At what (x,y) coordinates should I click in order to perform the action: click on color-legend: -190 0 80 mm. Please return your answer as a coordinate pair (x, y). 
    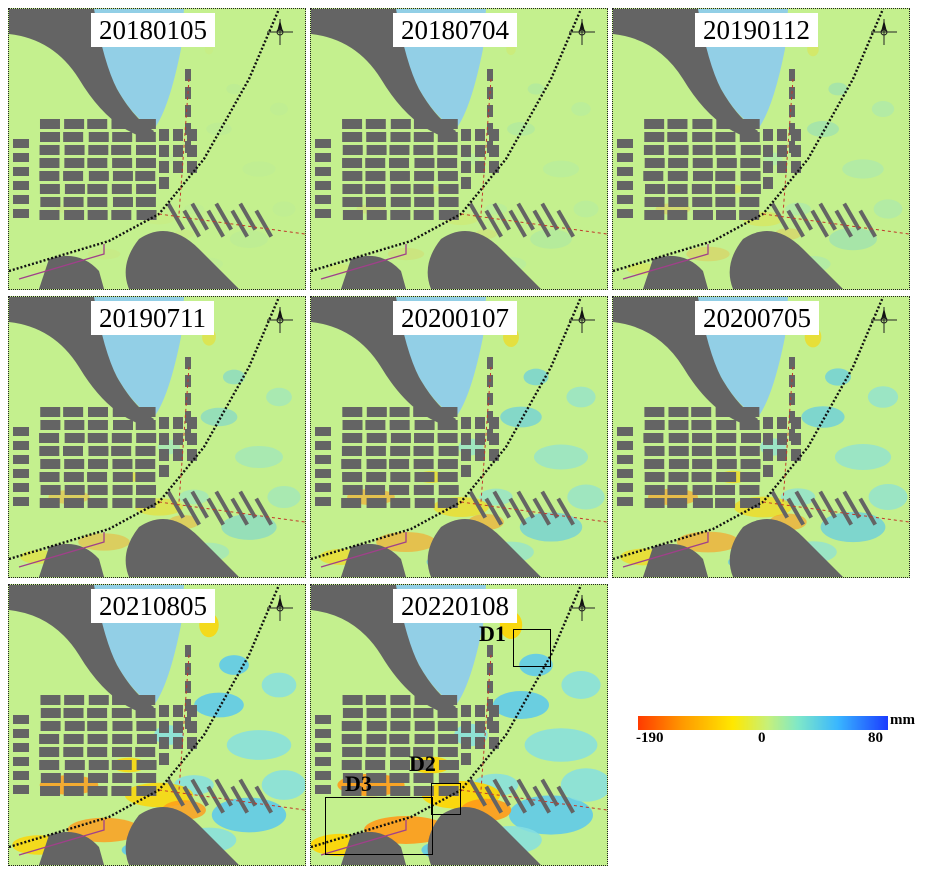
    Looking at the image, I should click on (775, 734).